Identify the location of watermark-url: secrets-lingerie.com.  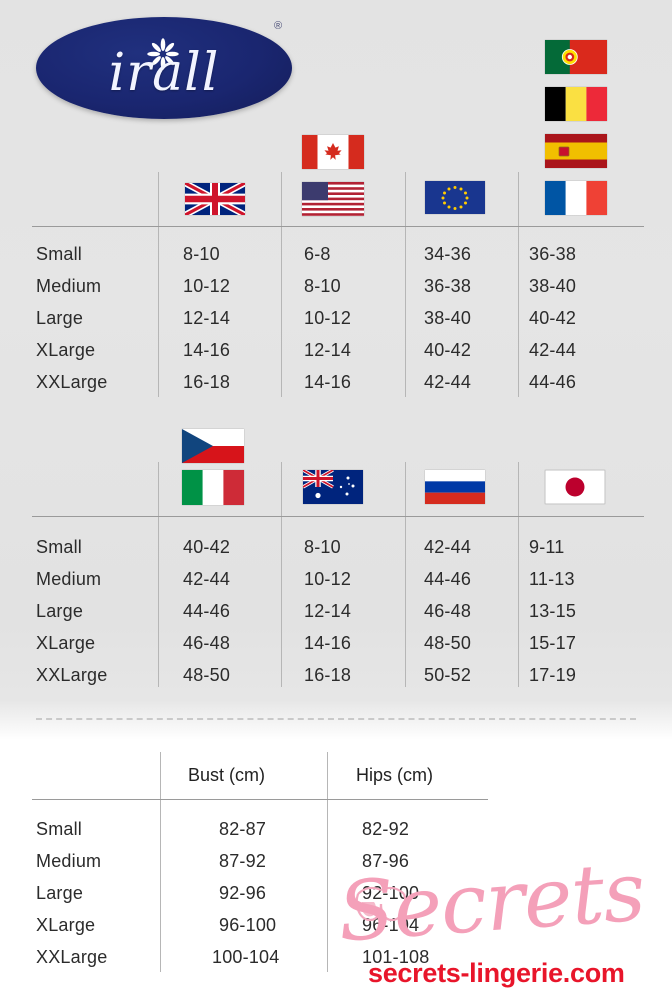
(496, 973).